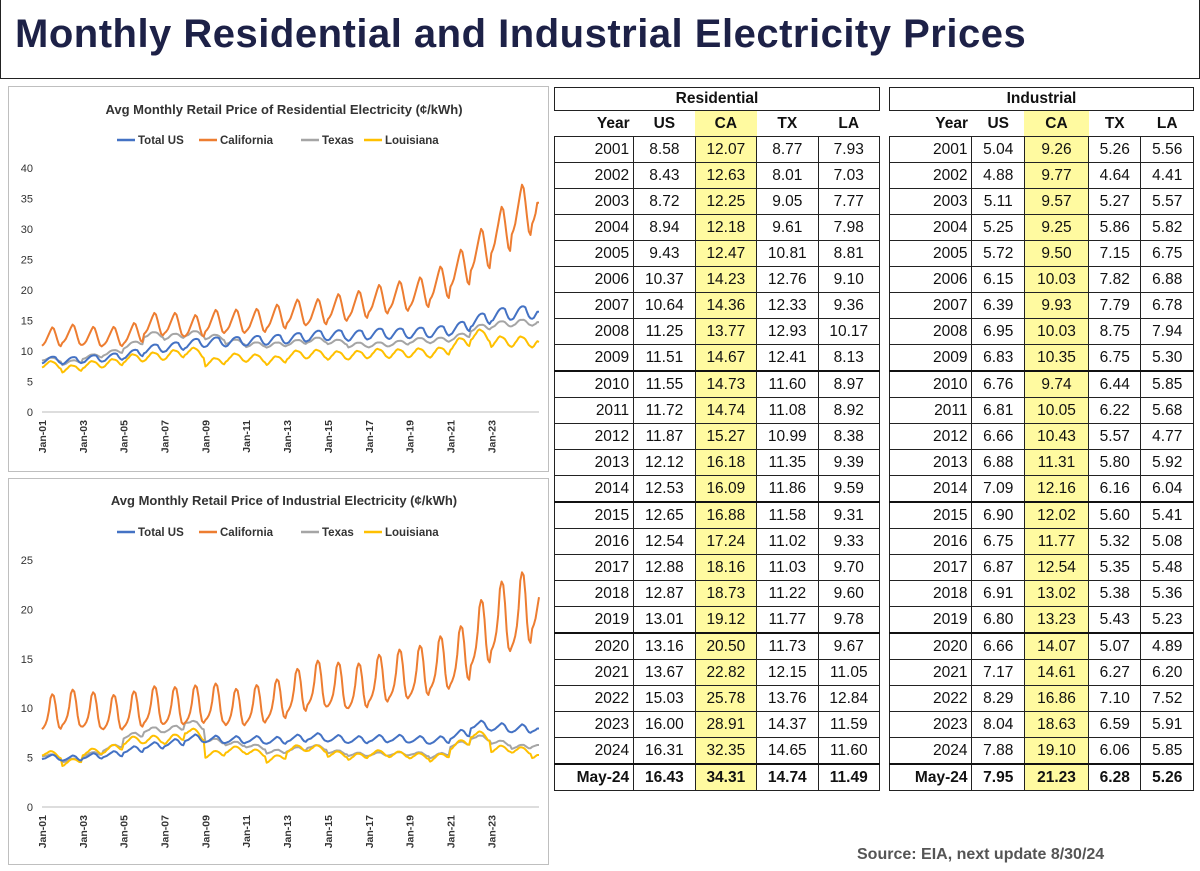  I want to click on price-cell-tx: 13.76, so click(787, 698).